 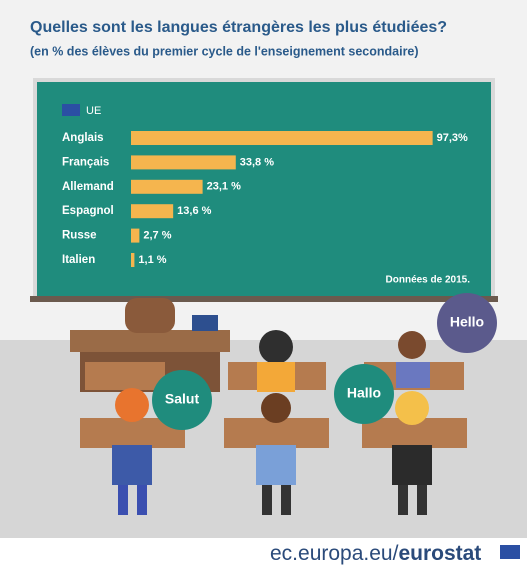 What do you see at coordinates (510, 552) in the screenshot?
I see `eu-flag` at bounding box center [510, 552].